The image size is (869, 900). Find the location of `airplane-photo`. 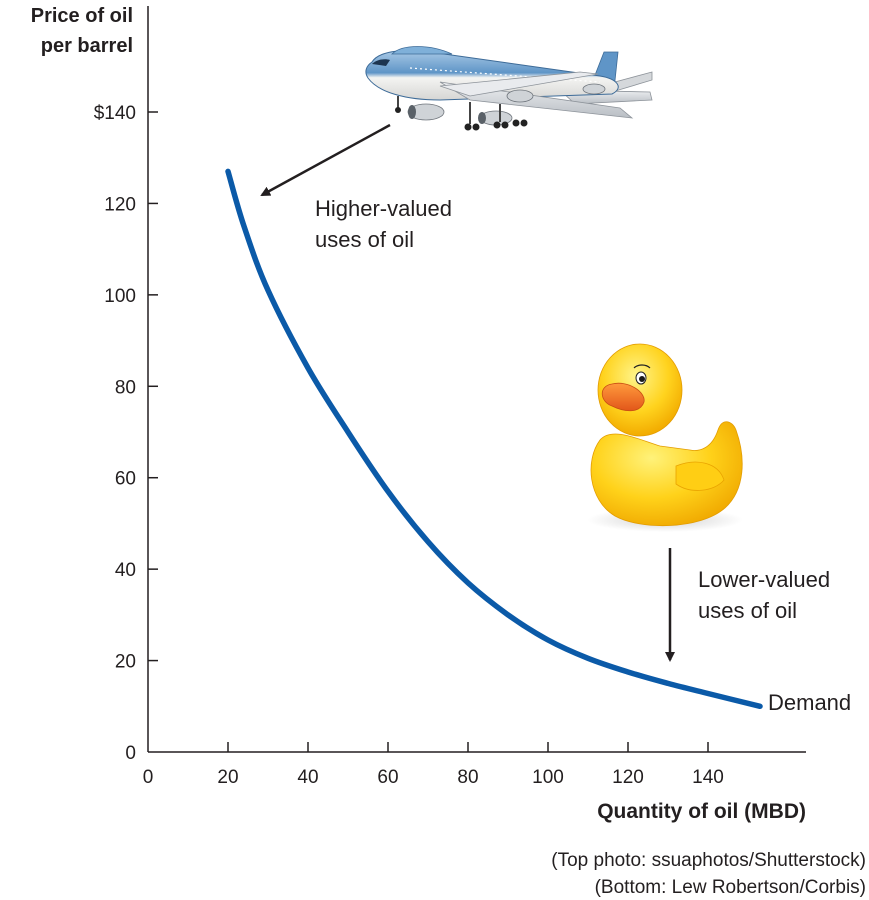

airplane-photo is located at coordinates (509, 88).